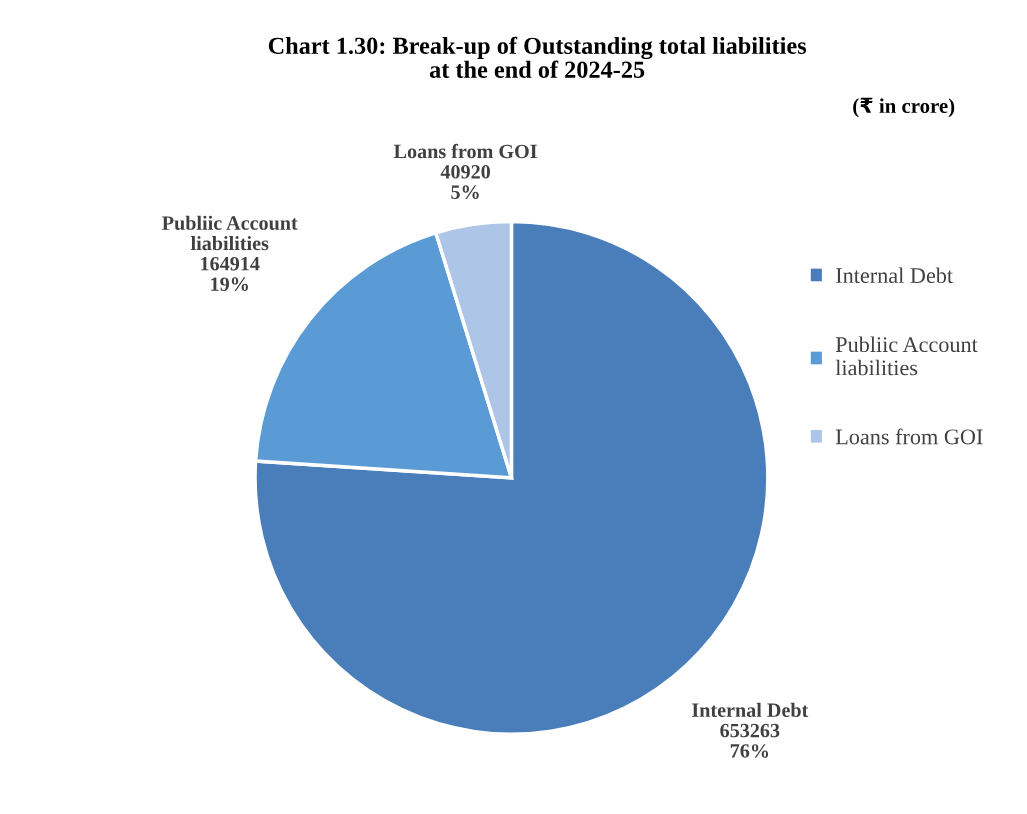 Image resolution: width=1027 pixels, height=814 pixels. What do you see at coordinates (465, 151) in the screenshot?
I see `slice-label: Loans from GOI` at bounding box center [465, 151].